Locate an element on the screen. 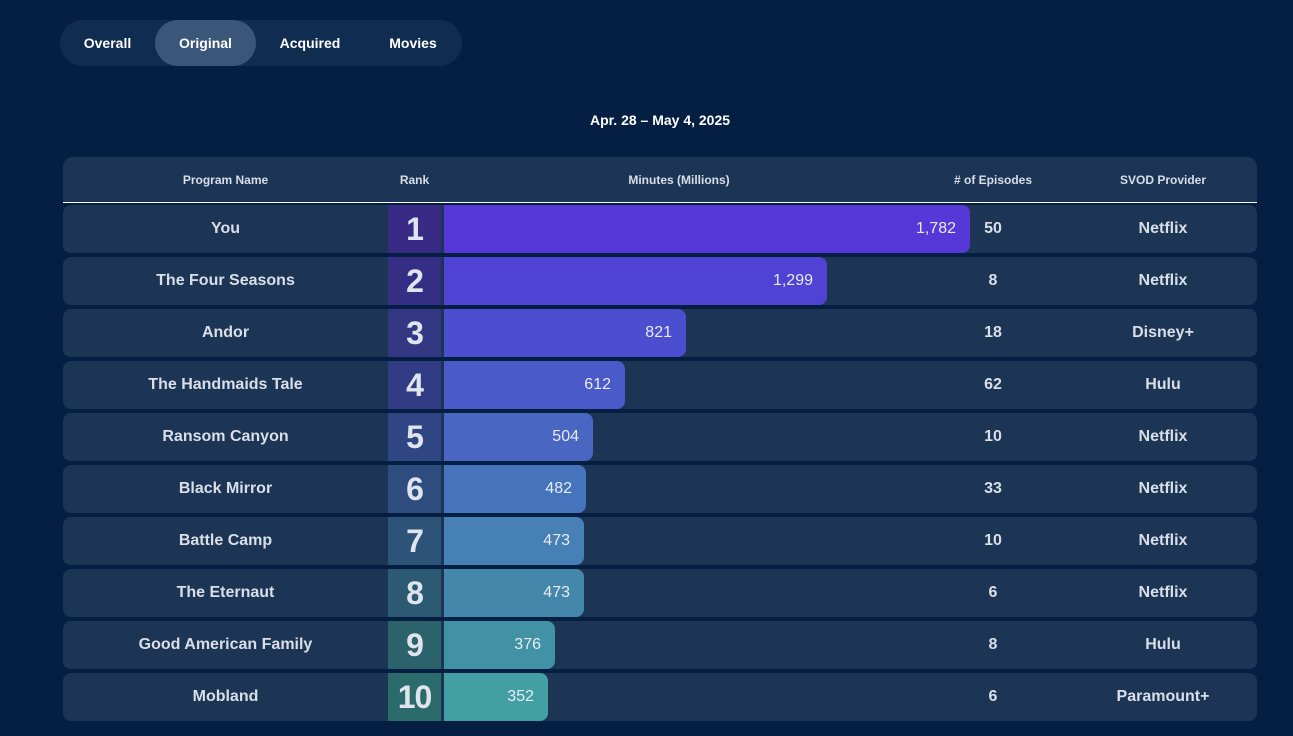  minutes-bar: 376 is located at coordinates (499, 645).